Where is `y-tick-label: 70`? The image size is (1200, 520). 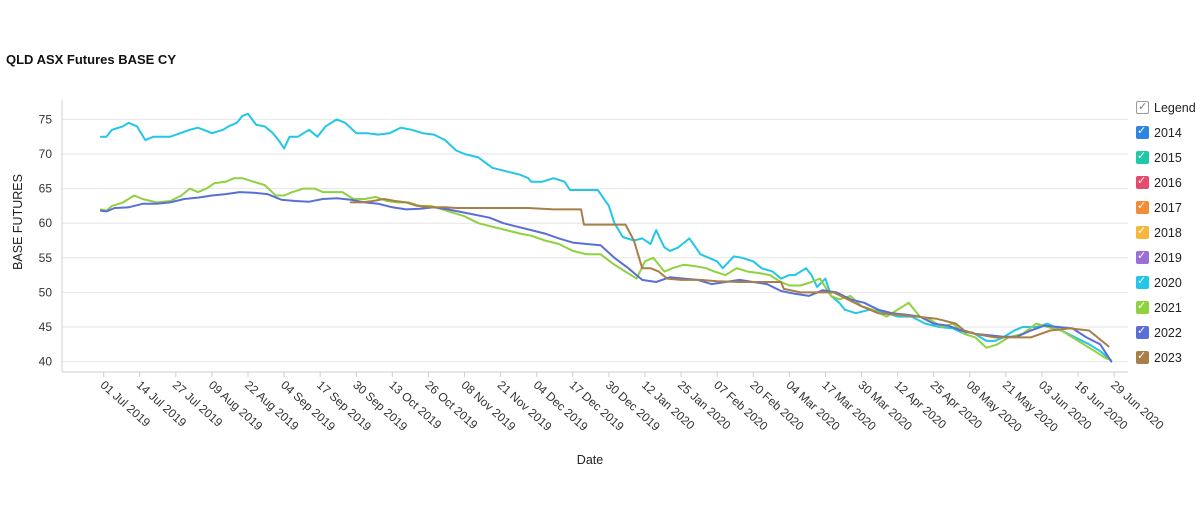 y-tick-label: 70 is located at coordinates (46, 154).